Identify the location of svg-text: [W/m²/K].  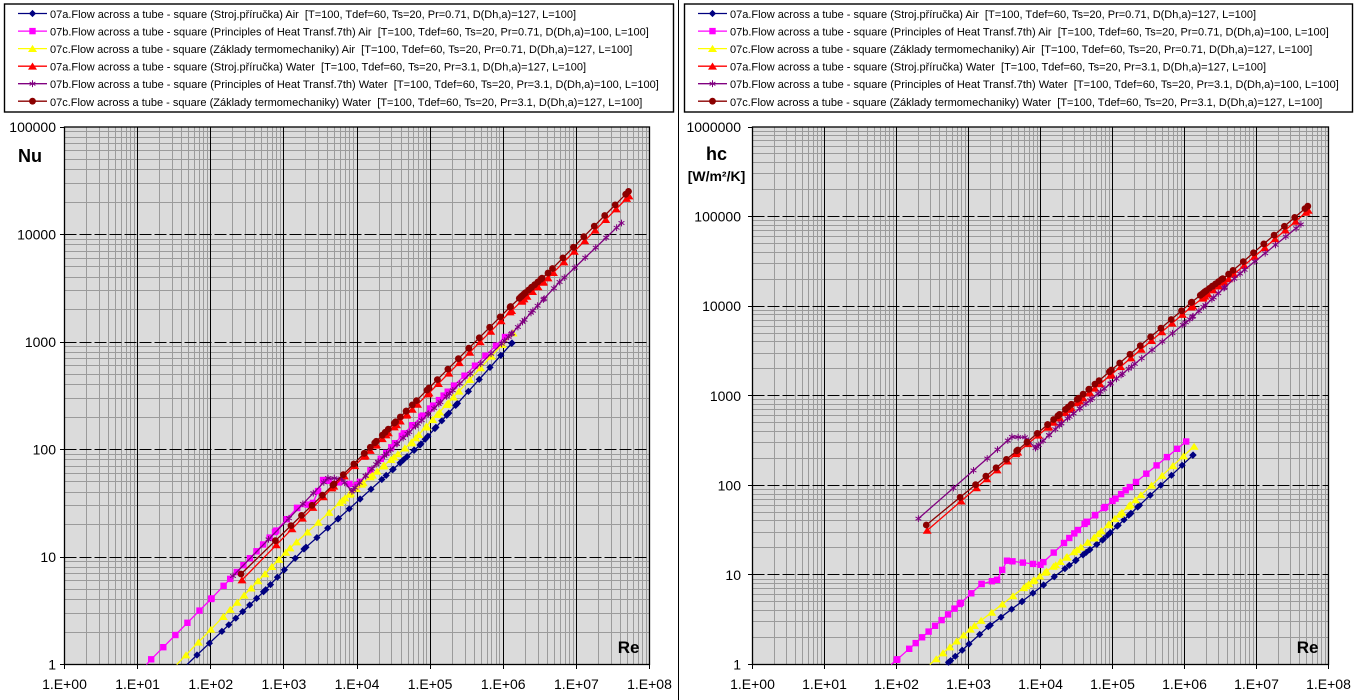
(717, 176).